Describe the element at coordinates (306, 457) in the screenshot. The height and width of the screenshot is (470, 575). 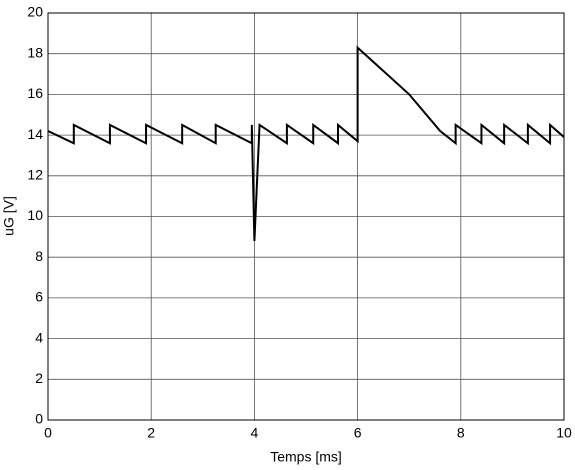
I see `x-axis-label: Temps [ms]` at that location.